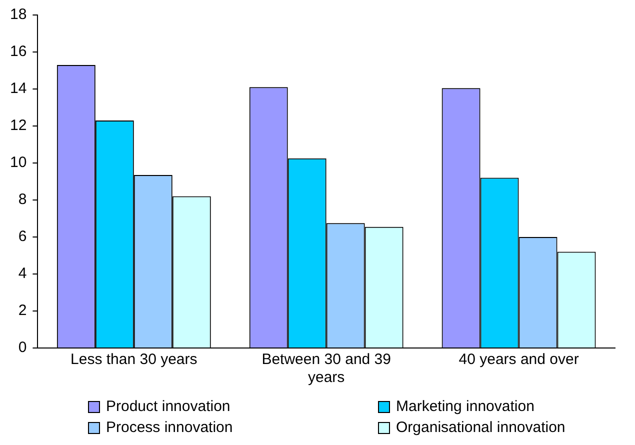 The width and height of the screenshot is (635, 445). Describe the element at coordinates (22, 273) in the screenshot. I see `y-tick-label: 4` at that location.